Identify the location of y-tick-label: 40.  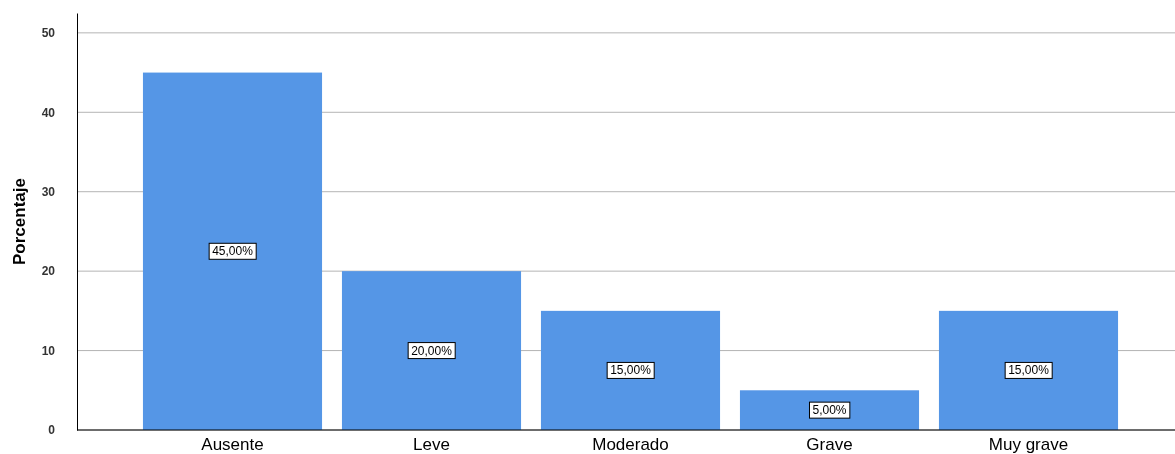
(48, 112).